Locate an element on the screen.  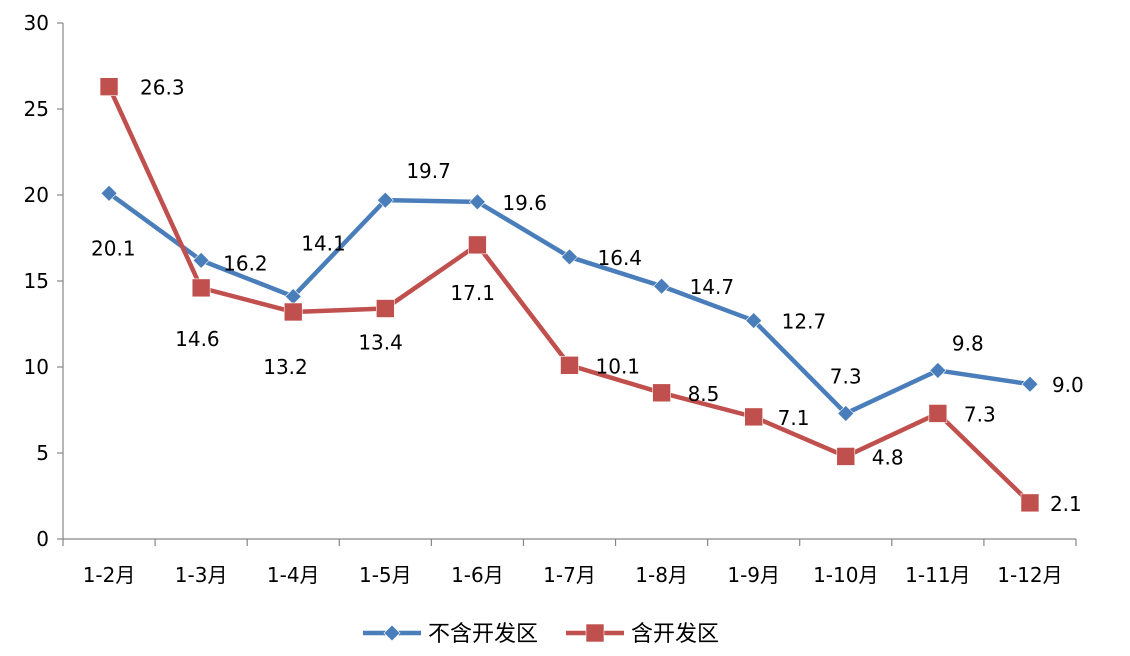
x-tick-label: 1-6月 is located at coordinates (477, 575).